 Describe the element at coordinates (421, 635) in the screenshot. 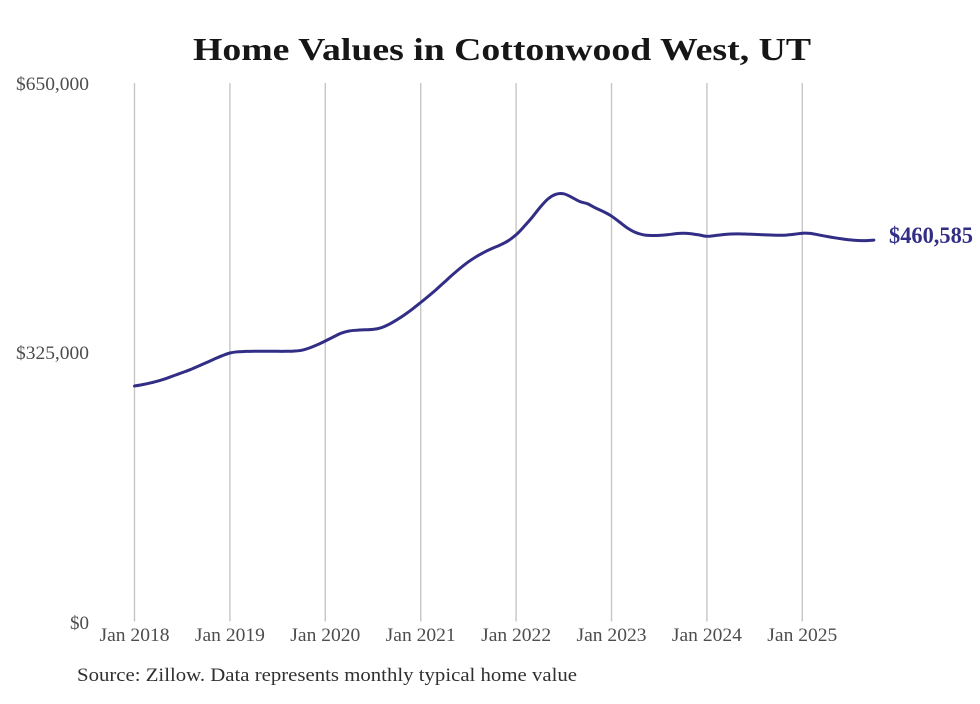

I see `svg-text: Jan 2021` at that location.